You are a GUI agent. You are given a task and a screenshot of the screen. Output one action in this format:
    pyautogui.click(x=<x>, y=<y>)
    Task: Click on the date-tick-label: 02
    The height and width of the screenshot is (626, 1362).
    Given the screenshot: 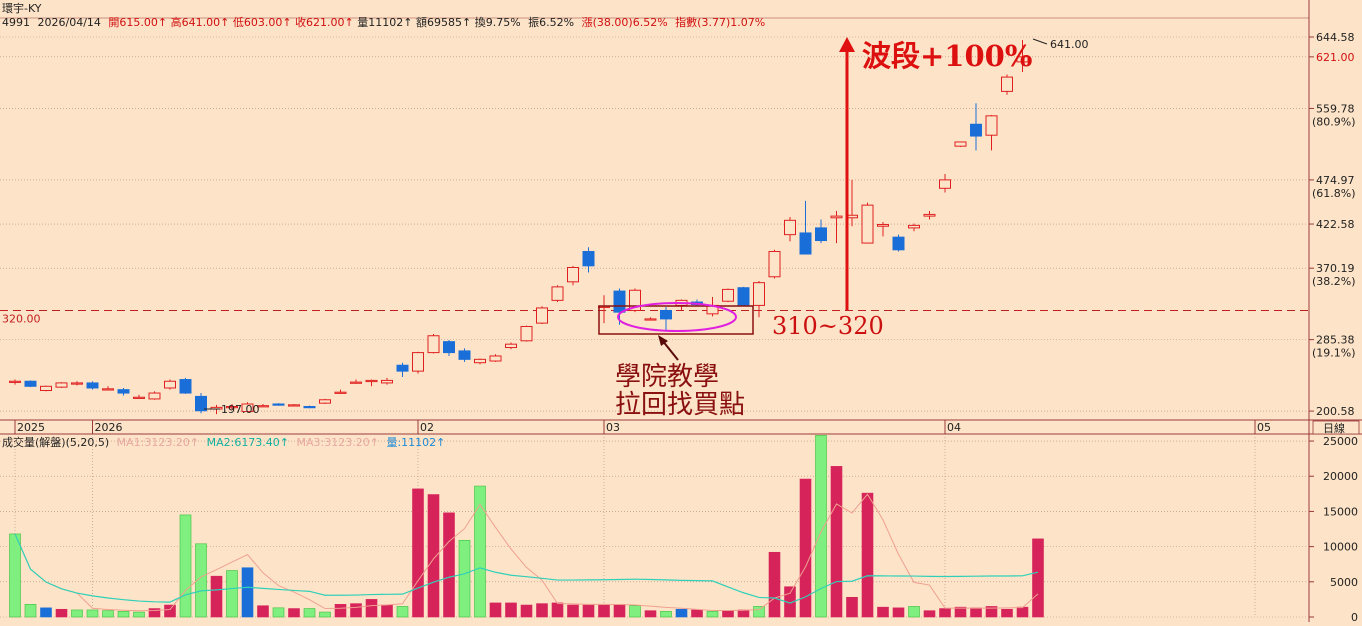 What is the action you would take?
    pyautogui.click(x=427, y=427)
    